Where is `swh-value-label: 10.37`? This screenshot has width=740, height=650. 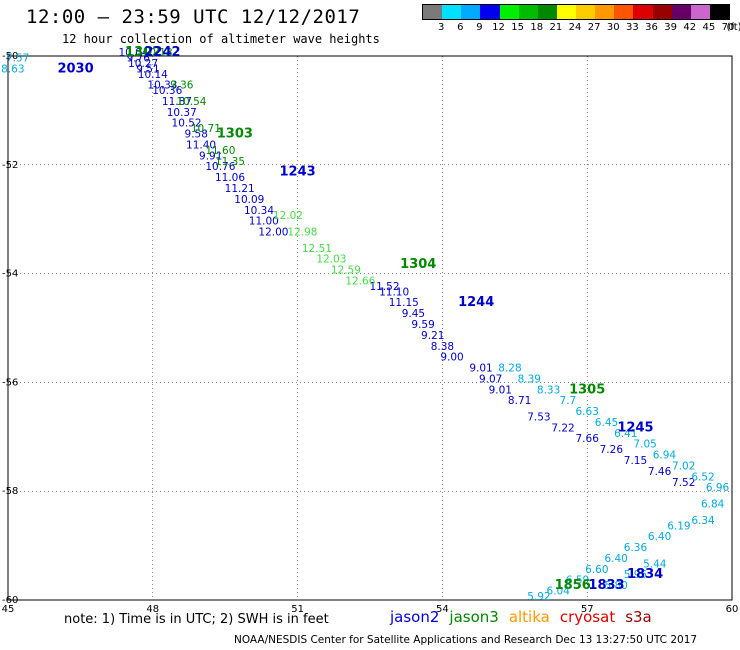 swh-value-label: 10.37 is located at coordinates (182, 113).